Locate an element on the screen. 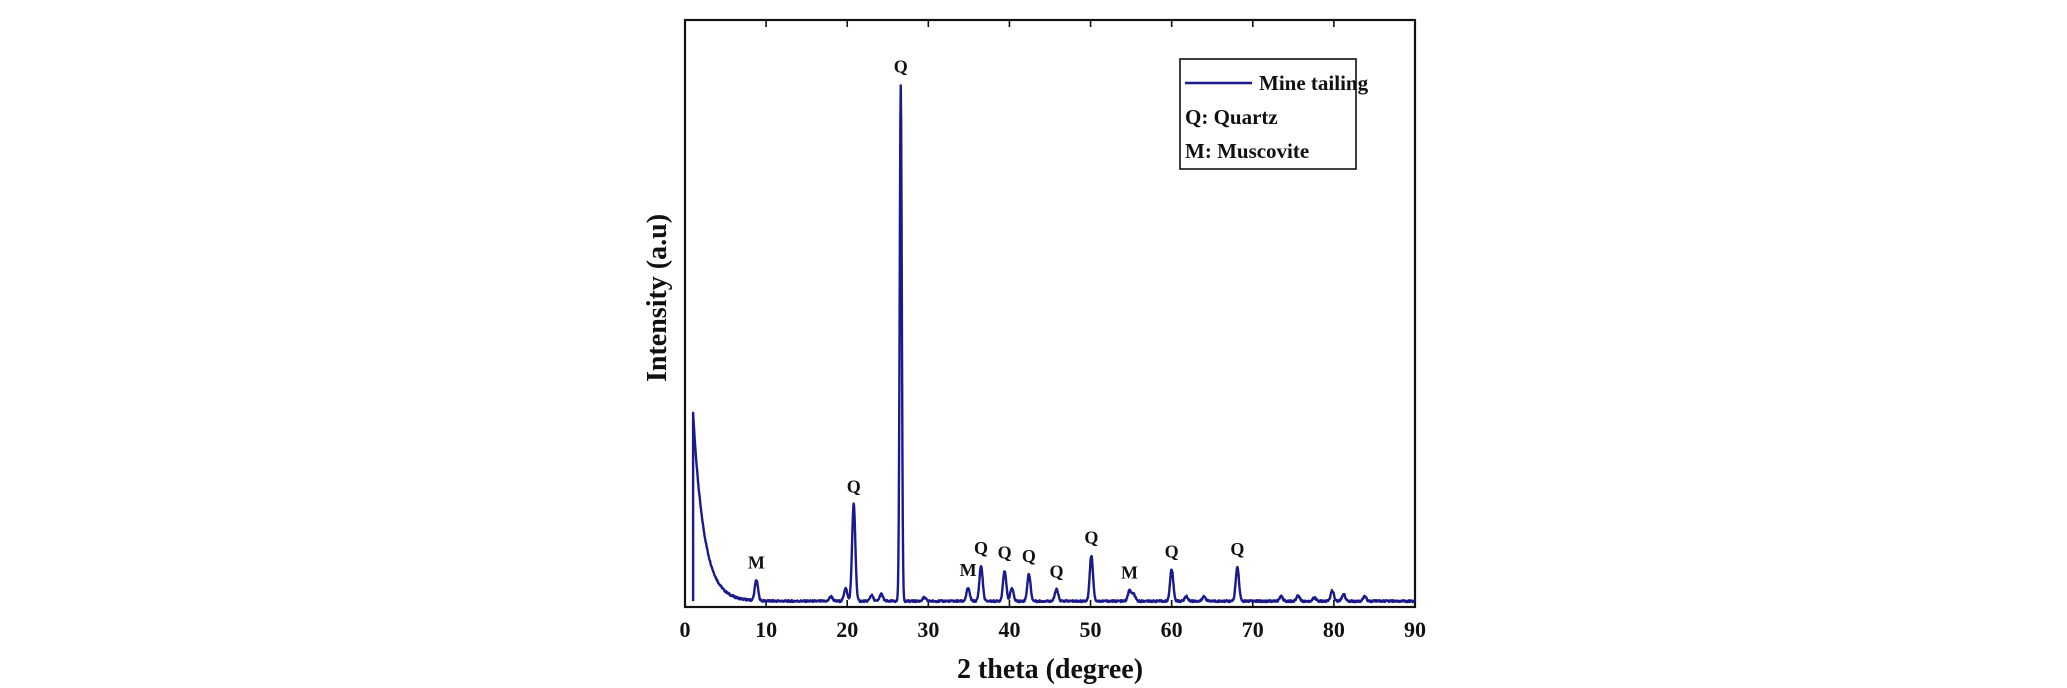 This screenshot has width=2067, height=688. legend-note-quartz: Q: Quartz is located at coordinates (1231, 117).